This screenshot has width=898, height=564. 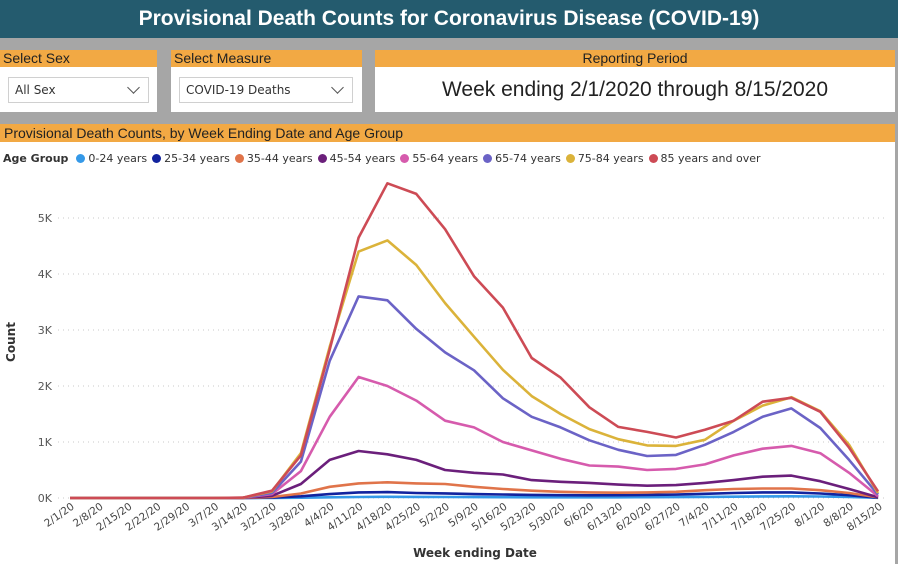 I want to click on select-measure-panel: Select Measure COVID-19 Deaths, so click(x=266, y=81).